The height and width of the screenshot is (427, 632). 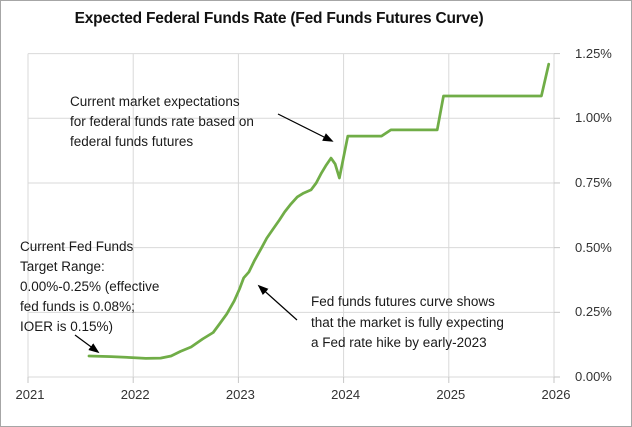 I want to click on x-tick-label: 2022, so click(x=135, y=394).